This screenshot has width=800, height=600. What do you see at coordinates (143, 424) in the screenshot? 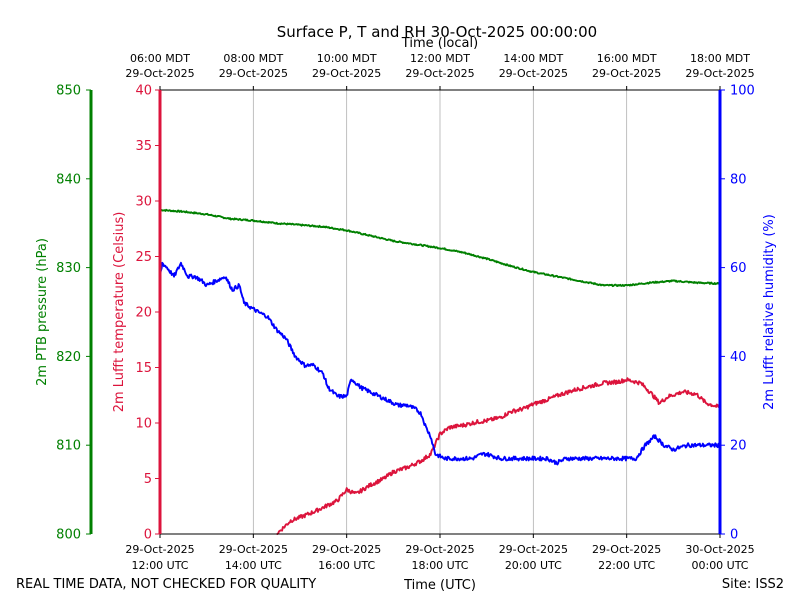
I see `temperature-tick-label: 10` at bounding box center [143, 424].